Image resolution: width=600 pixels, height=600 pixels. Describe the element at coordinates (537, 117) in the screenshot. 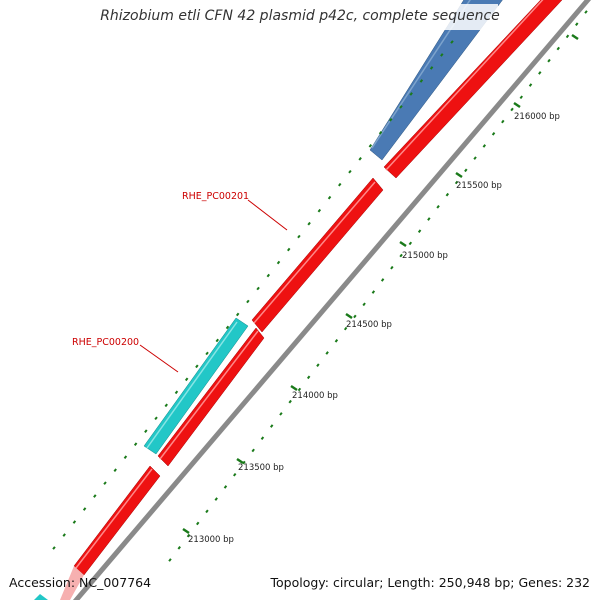

I see `scale-label: 216000 bp` at that location.